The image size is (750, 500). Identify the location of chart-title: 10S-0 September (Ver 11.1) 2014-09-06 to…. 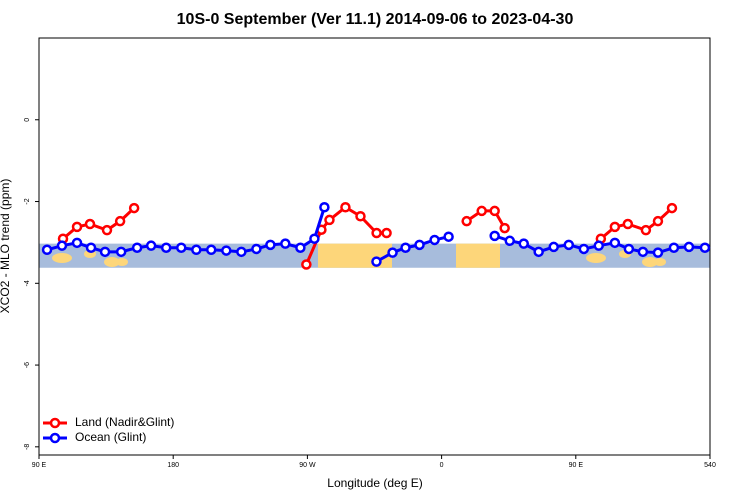
(375, 19).